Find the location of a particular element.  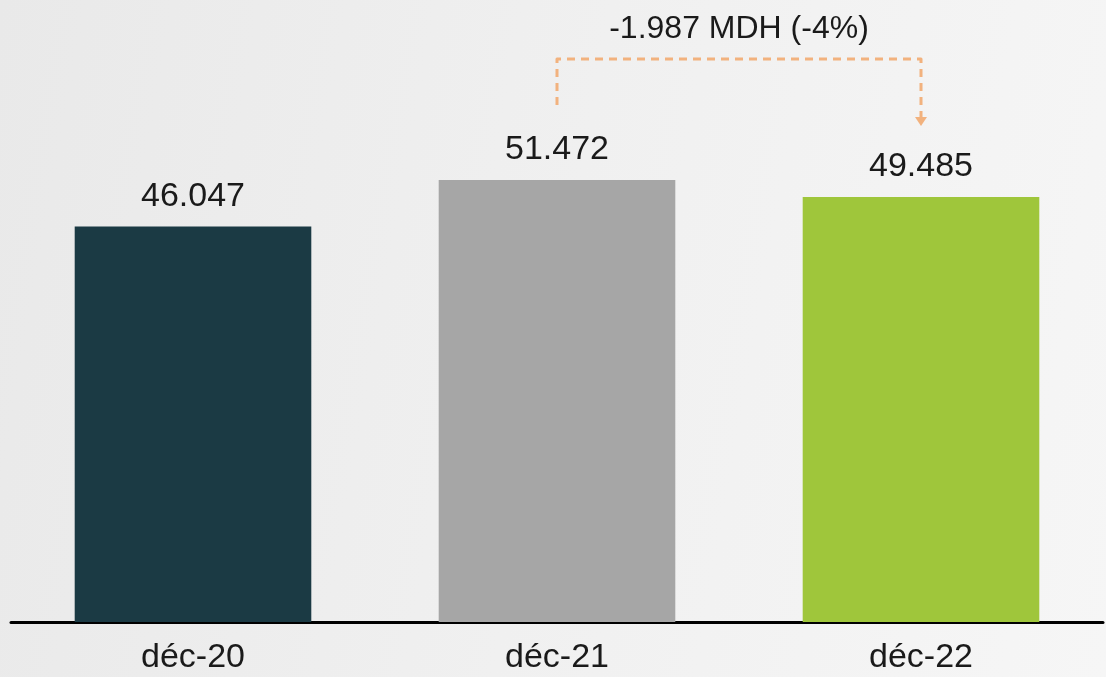

text: -1.987 MDH (-4%) is located at coordinates (739, 27).